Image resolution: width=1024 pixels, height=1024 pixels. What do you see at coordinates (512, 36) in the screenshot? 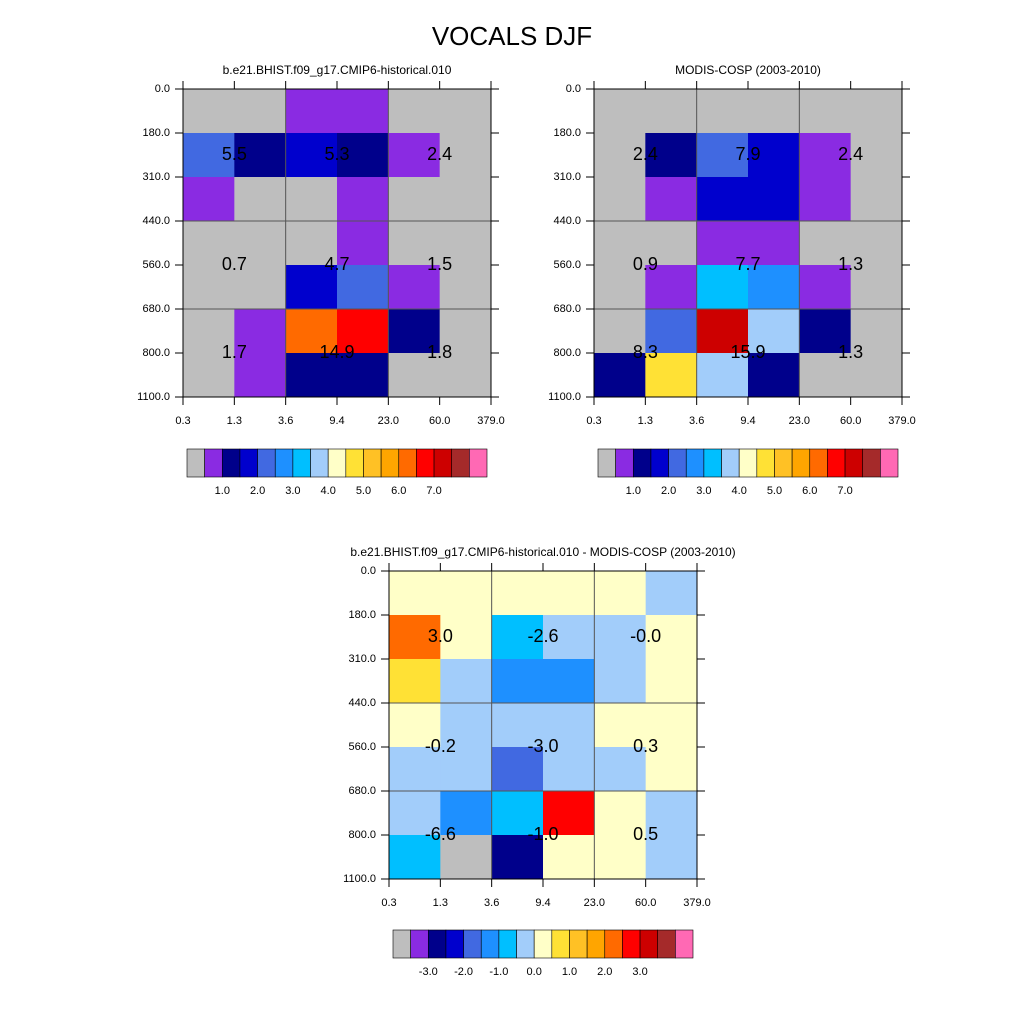
I see `figure-title: VOCALS DJF` at bounding box center [512, 36].